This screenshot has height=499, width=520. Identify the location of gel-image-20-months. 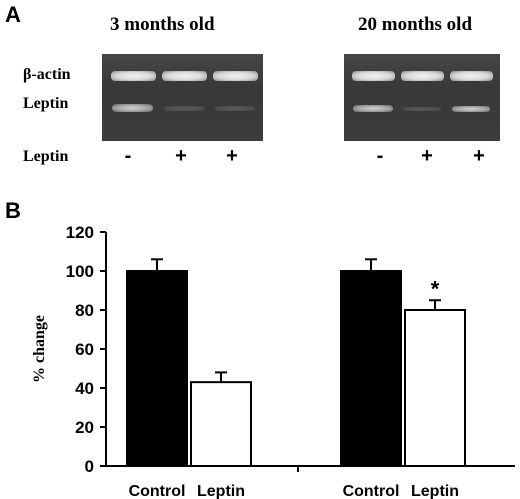
(422, 97).